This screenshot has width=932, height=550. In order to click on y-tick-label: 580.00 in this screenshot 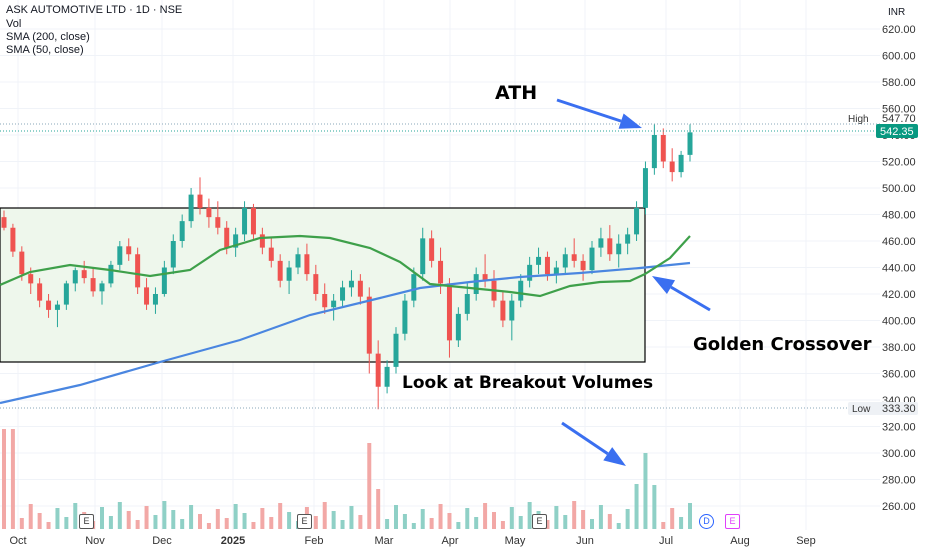, I will do `click(899, 83)`.